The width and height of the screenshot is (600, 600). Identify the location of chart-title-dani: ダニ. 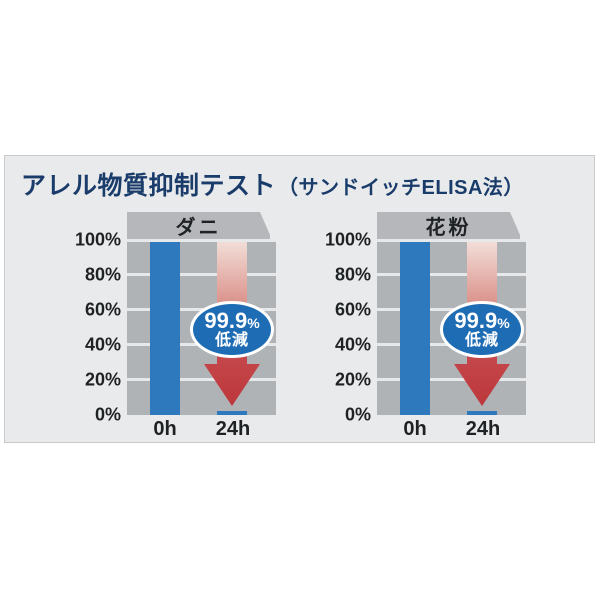
(198, 225).